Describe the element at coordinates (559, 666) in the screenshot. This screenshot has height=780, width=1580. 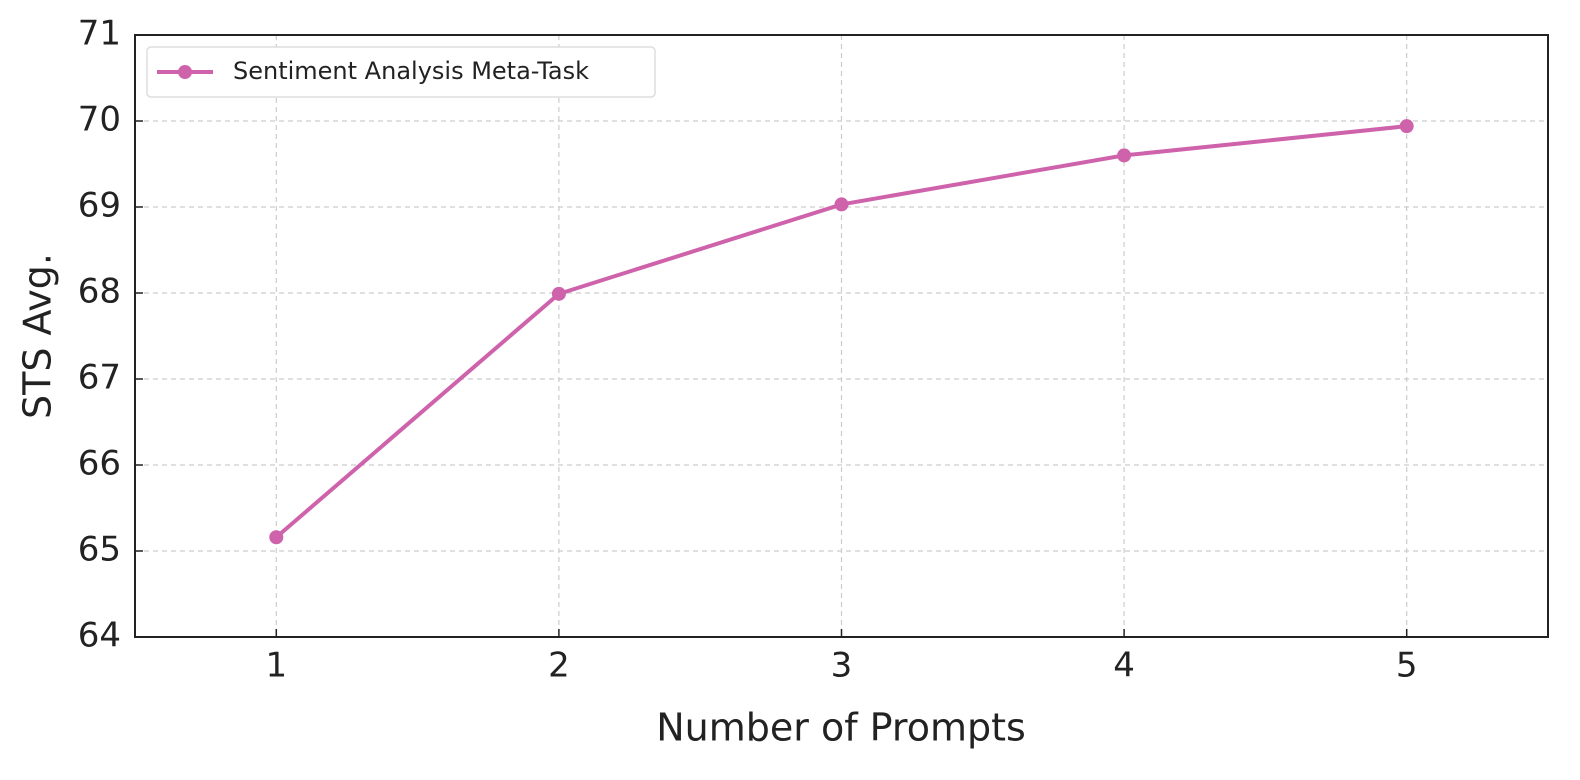
I see `x-tick-label: 2` at that location.